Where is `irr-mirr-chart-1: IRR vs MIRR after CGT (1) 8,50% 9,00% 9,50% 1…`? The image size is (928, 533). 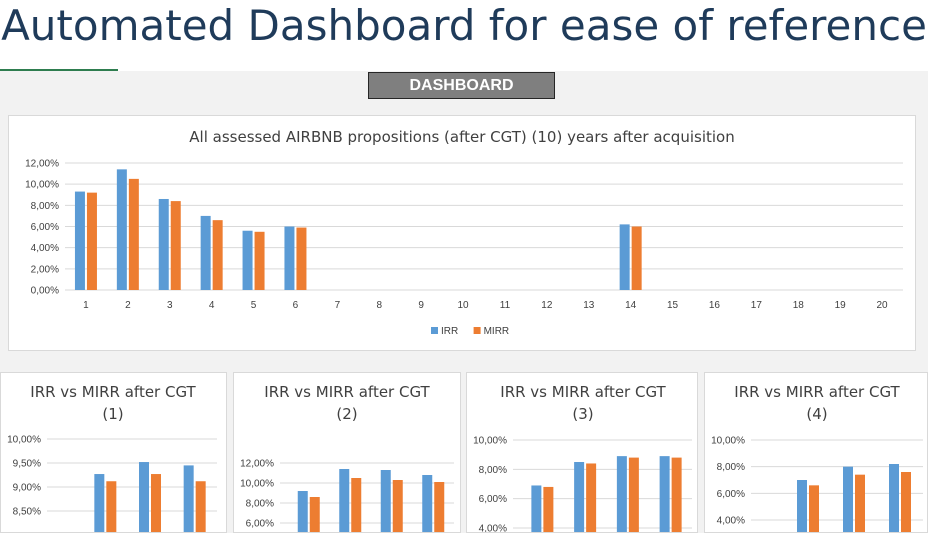
irr-mirr-chart-1: IRR vs MIRR after CGT (1) 8,50% 9,00% 9,50% 1… is located at coordinates (112, 457).